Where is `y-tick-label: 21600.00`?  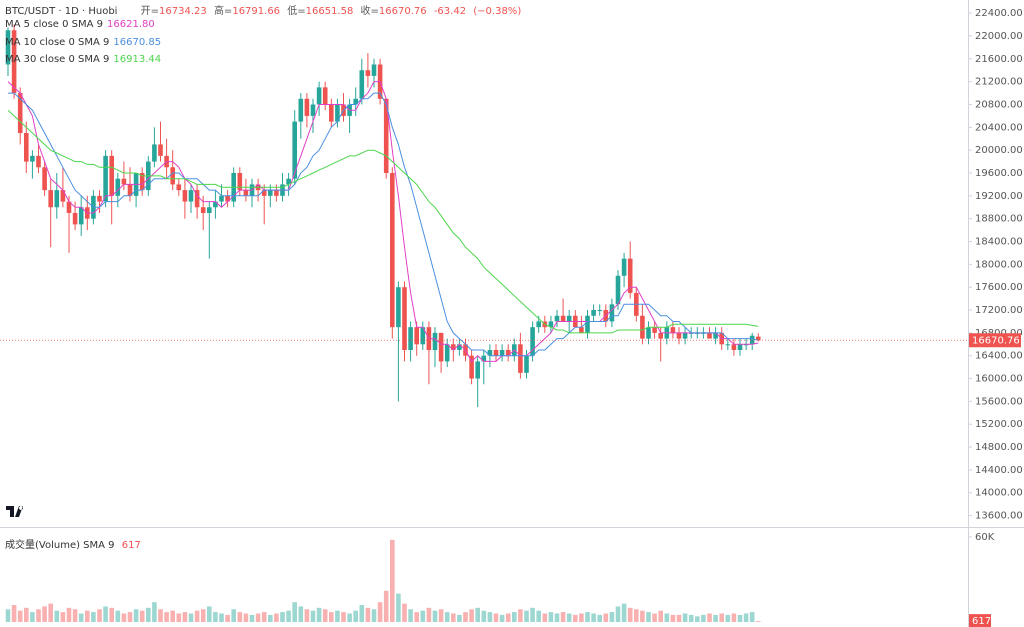 y-tick-label: 21600.00 is located at coordinates (999, 59).